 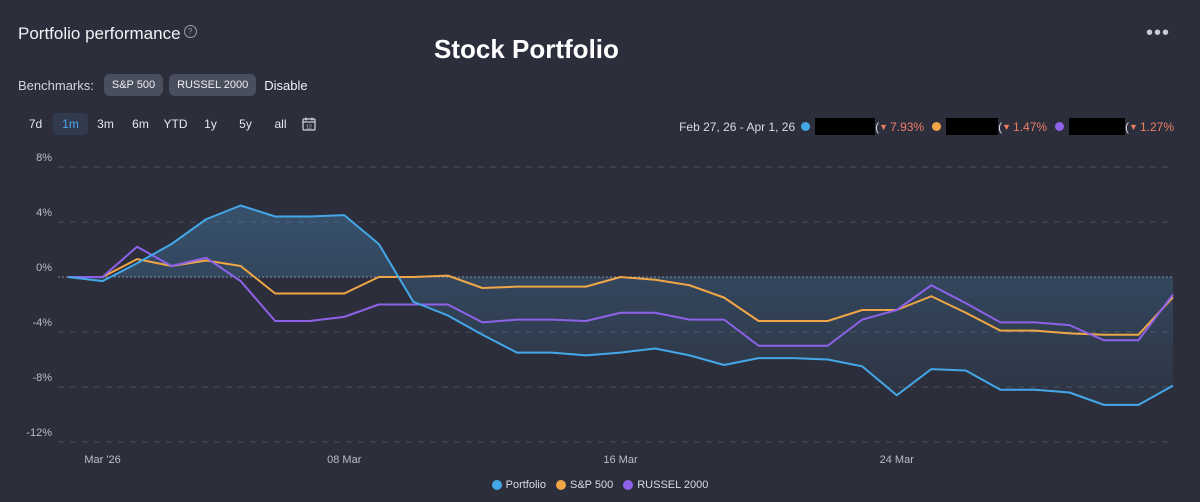 What do you see at coordinates (525, 485) in the screenshot?
I see `legend-label: Portfolio` at bounding box center [525, 485].